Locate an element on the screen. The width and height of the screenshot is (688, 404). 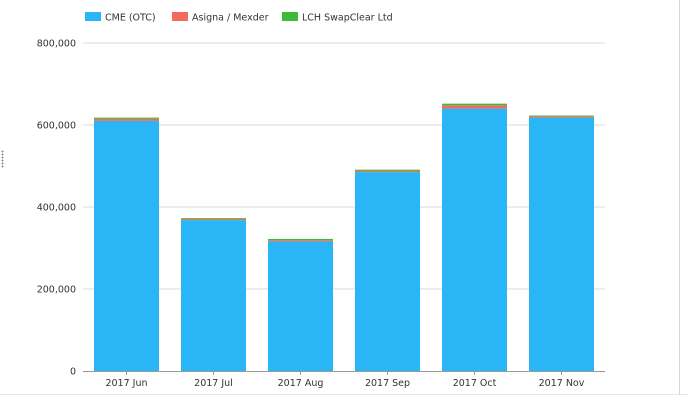
y-tick-label-4: 800,000 is located at coordinates (56, 44).